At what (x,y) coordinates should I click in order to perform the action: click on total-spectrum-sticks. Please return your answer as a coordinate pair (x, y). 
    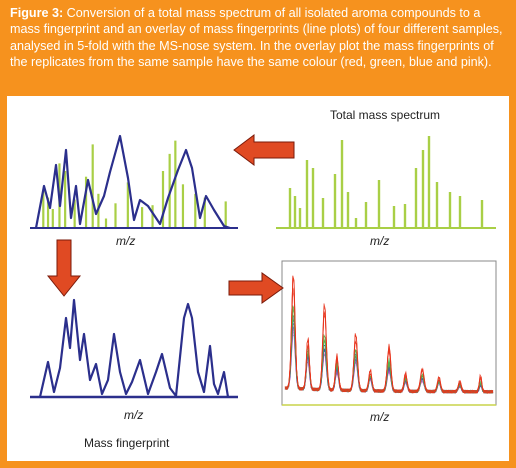
    Looking at the image, I should click on (386, 182).